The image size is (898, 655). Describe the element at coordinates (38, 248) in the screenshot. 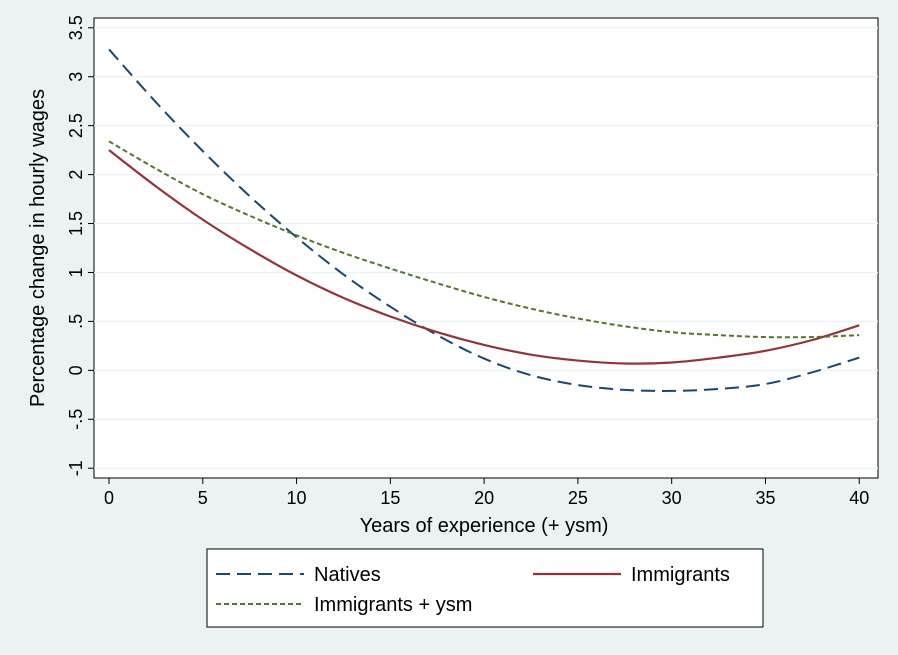

I see `y-axis-label: Percentage change in hourly wages` at that location.